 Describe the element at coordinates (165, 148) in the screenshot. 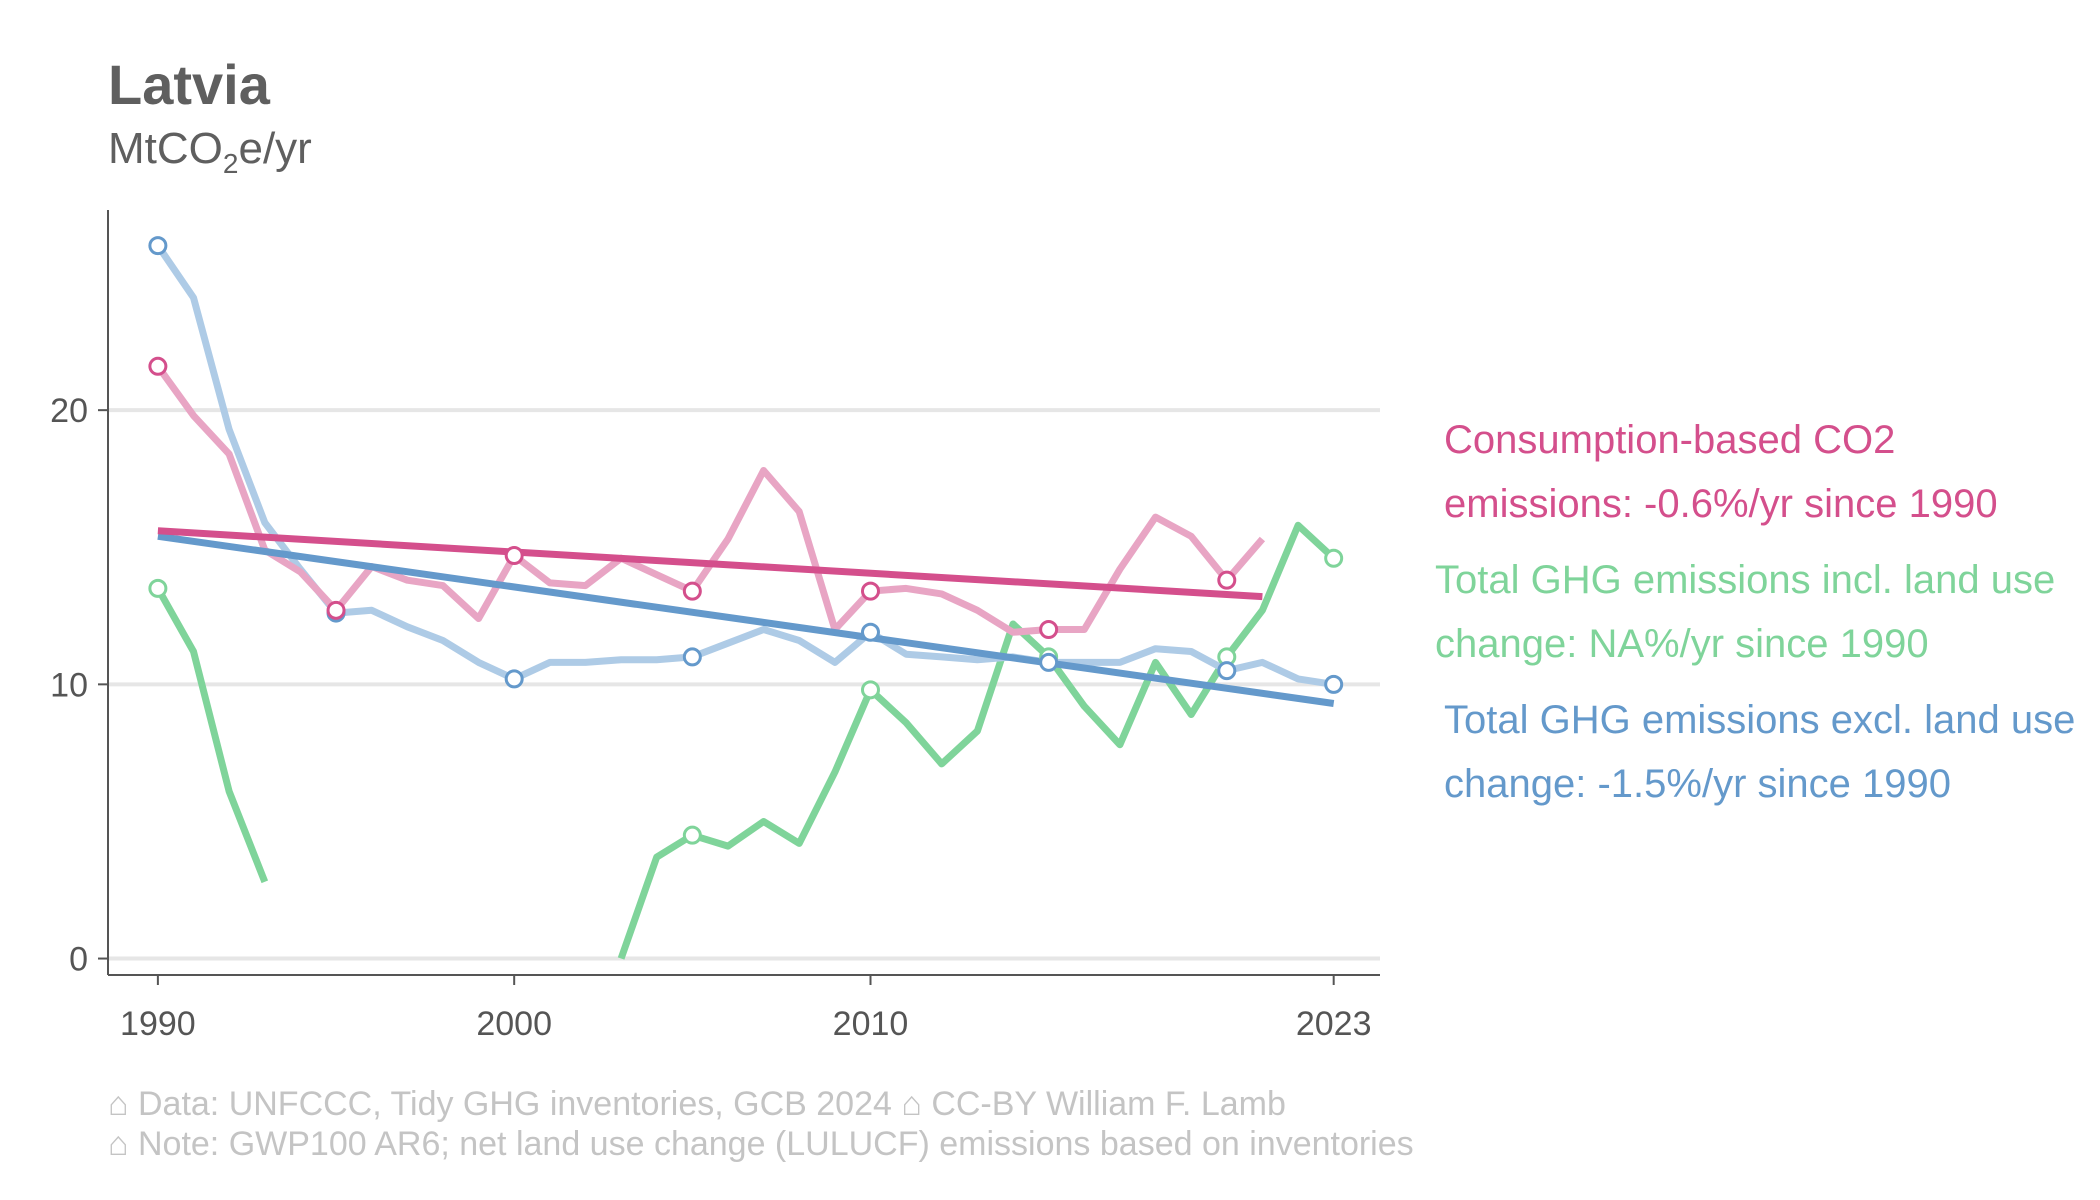

I see `unit-prefix: MtCO` at that location.